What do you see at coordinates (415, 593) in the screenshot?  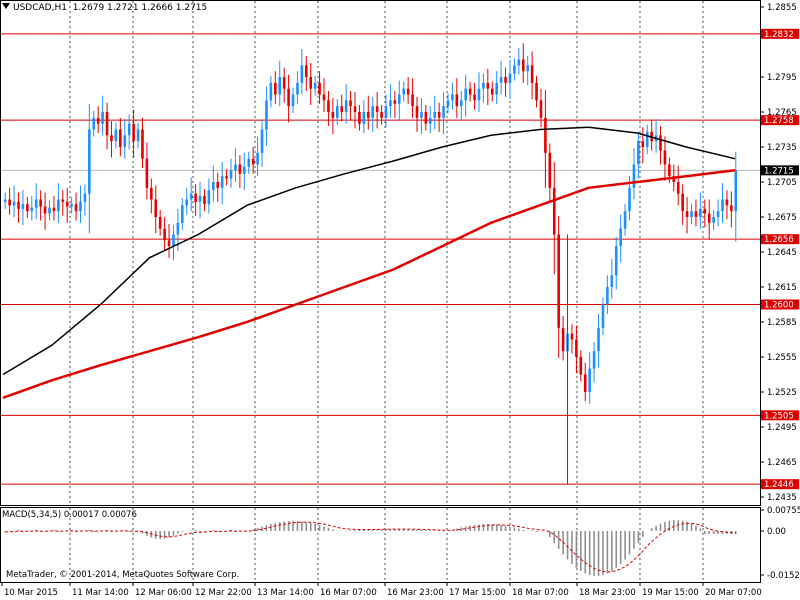 I see `time-label: 16 Mar 23:00` at bounding box center [415, 593].